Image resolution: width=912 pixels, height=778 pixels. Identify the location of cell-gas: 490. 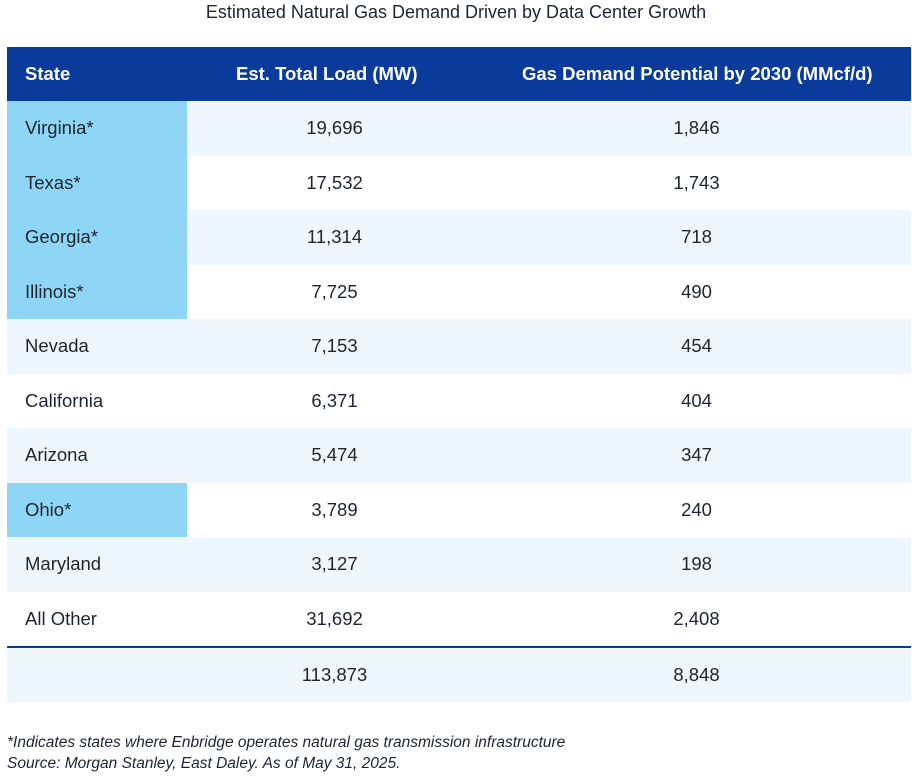
(696, 291).